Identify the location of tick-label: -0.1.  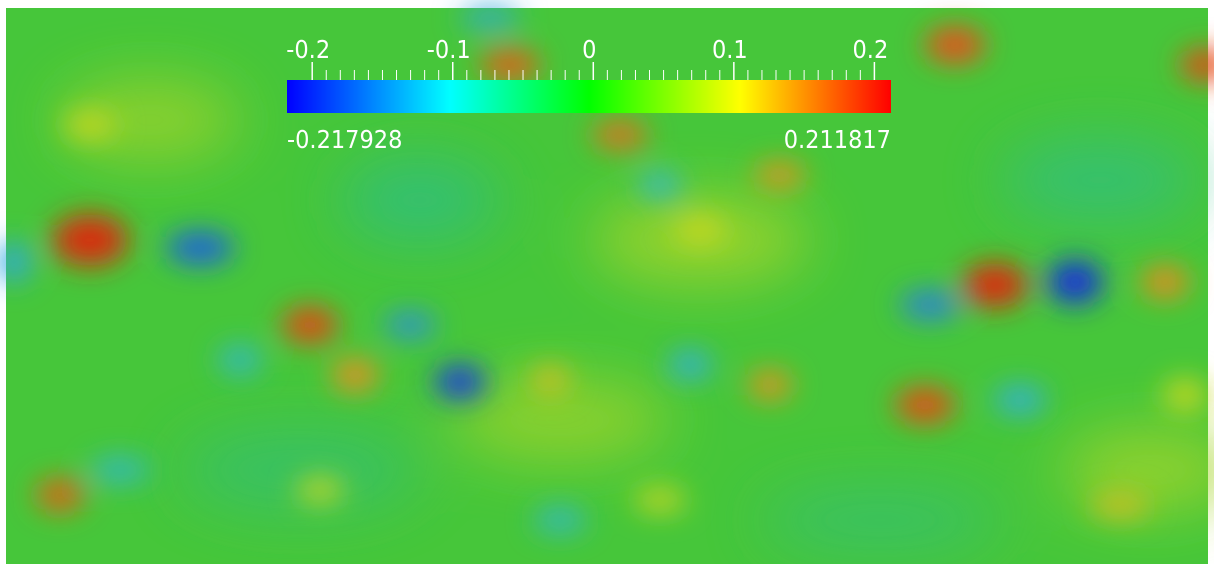
(449, 49).